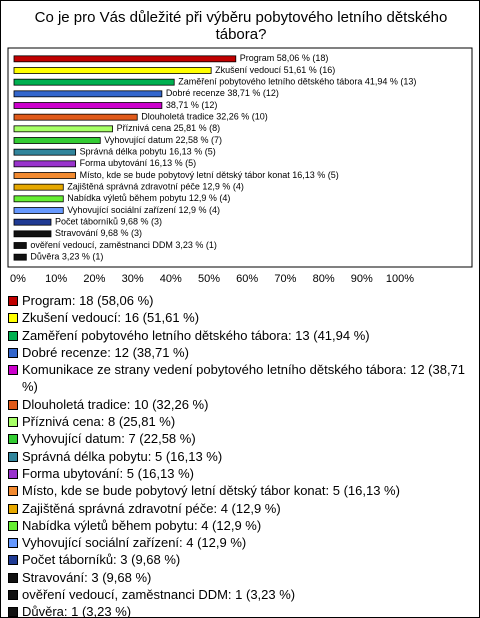 This screenshot has height=618, width=480. What do you see at coordinates (239, 300) in the screenshot?
I see `legend-item: Program: 18 (58,06 %)` at bounding box center [239, 300].